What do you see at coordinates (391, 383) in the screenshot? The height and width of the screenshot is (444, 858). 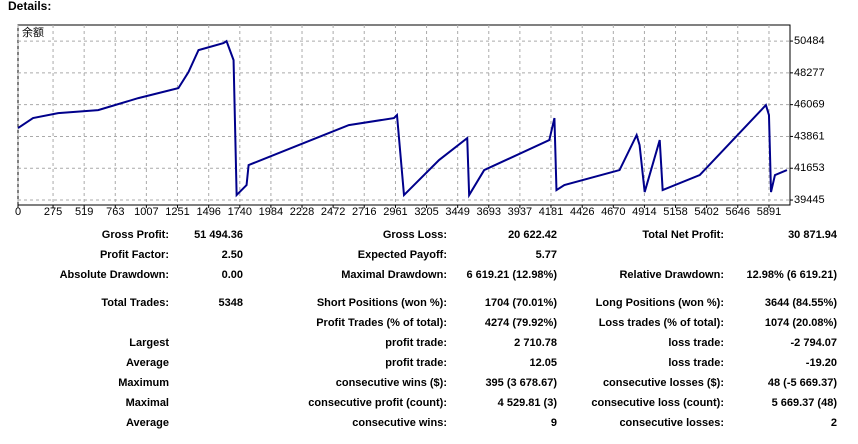 I see `stat-label: consecutive wins ($):` at bounding box center [391, 383].